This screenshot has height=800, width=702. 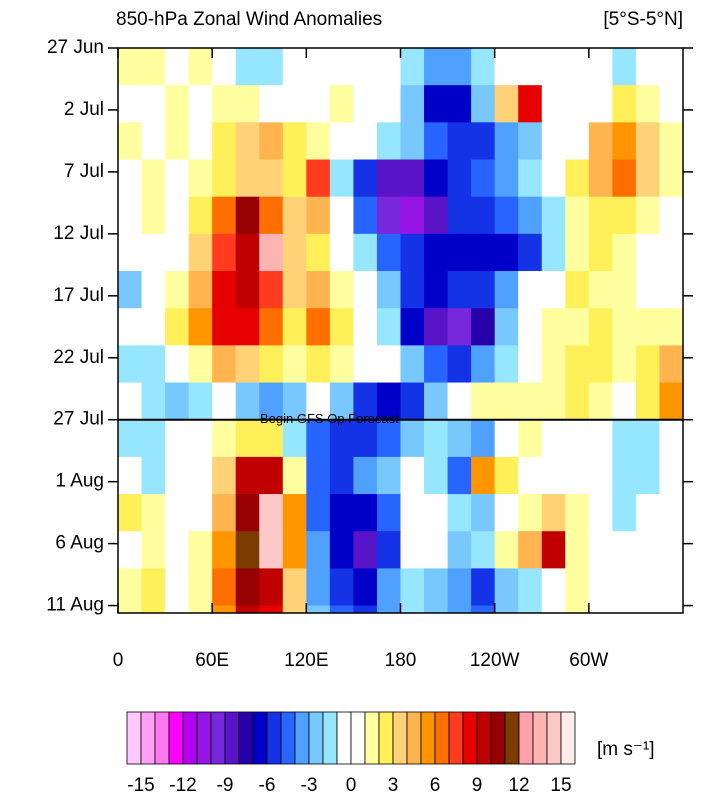 I want to click on y-tick-label: 2 Jul, so click(x=84, y=109).